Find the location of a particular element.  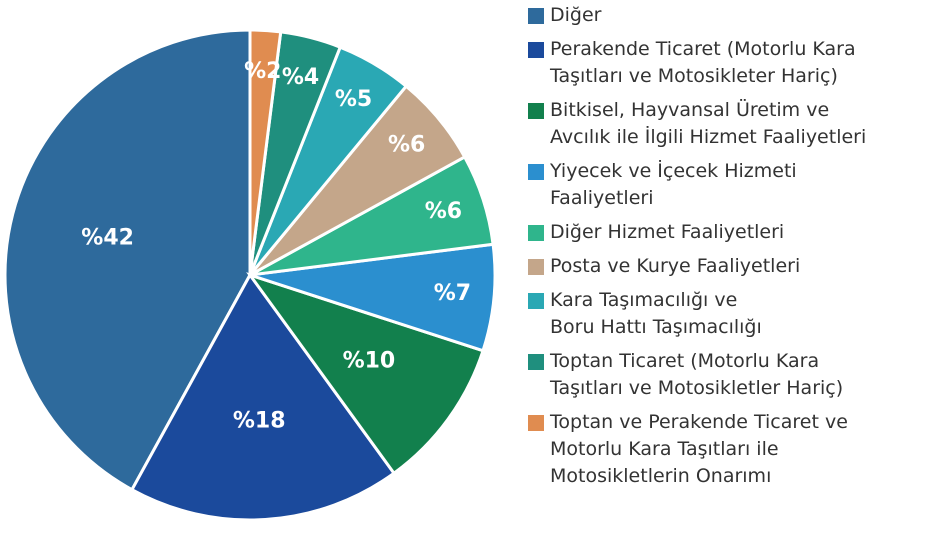

legend-item: Posta ve Kurye Faaliyetleri is located at coordinates (697, 266).